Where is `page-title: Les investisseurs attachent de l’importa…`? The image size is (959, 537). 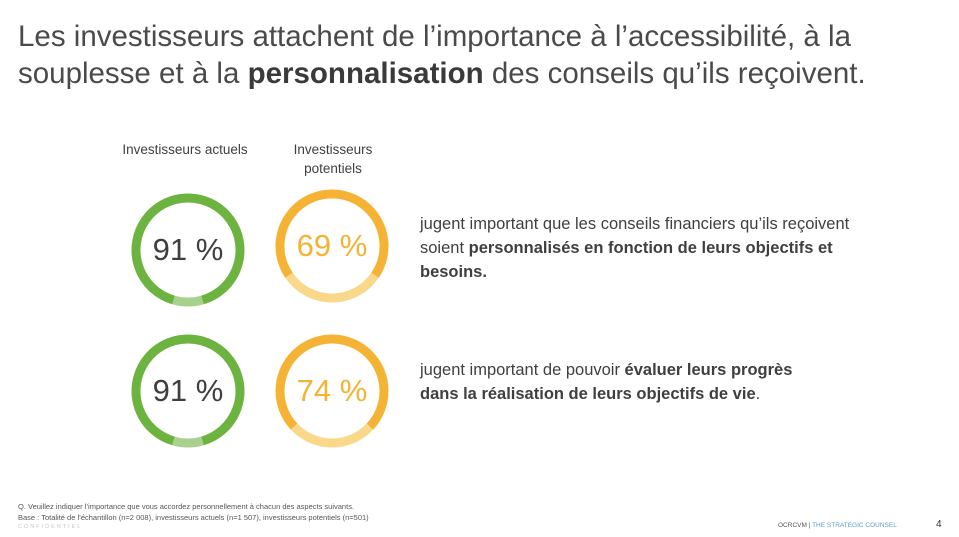 page-title: Les investisseurs attachent de l’importa… is located at coordinates (478, 55).